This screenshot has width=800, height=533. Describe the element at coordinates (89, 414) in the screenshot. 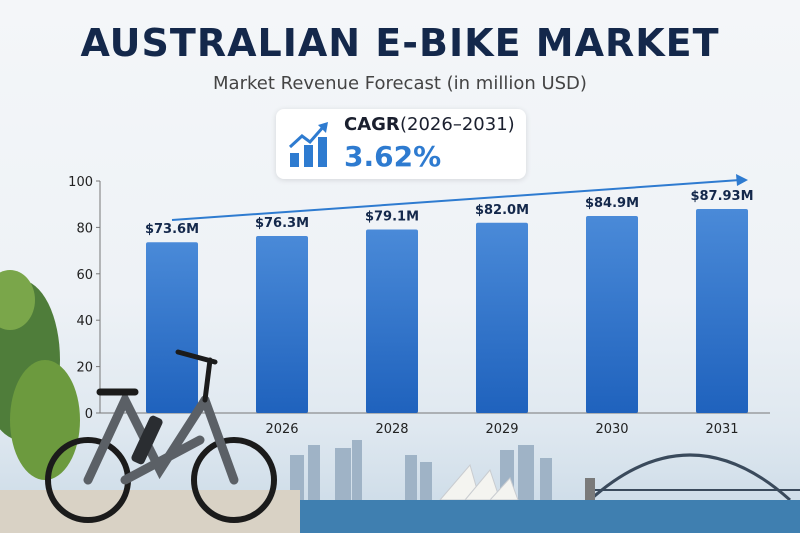

I see `y-tick-label: 0` at that location.